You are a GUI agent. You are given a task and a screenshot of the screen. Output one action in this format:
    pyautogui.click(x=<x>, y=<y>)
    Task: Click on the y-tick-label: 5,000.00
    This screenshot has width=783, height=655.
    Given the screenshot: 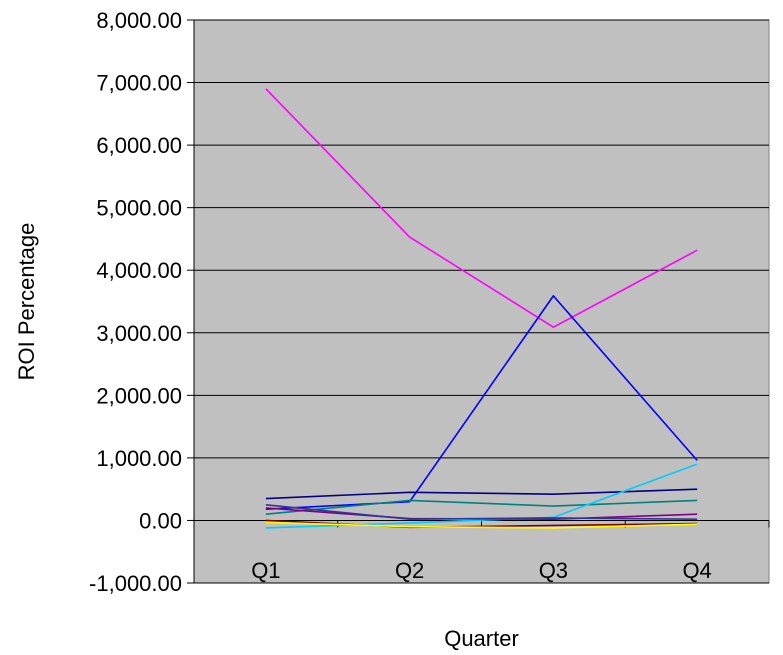 What is the action you would take?
    pyautogui.click(x=139, y=208)
    